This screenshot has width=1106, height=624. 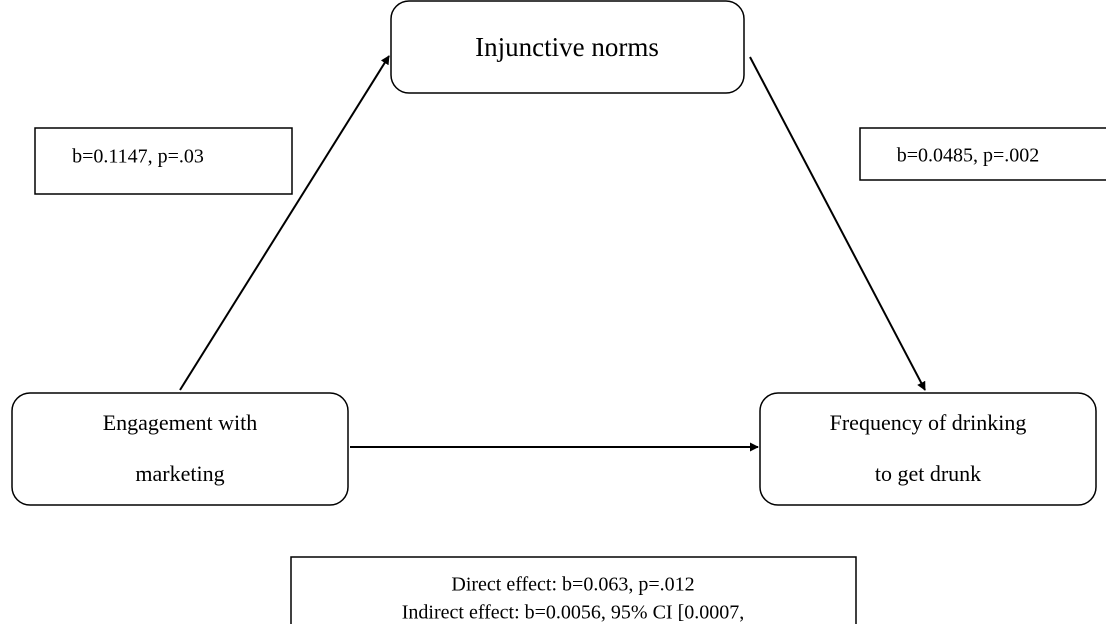 What do you see at coordinates (928, 473) in the screenshot?
I see `node-label: to get drunk` at bounding box center [928, 473].